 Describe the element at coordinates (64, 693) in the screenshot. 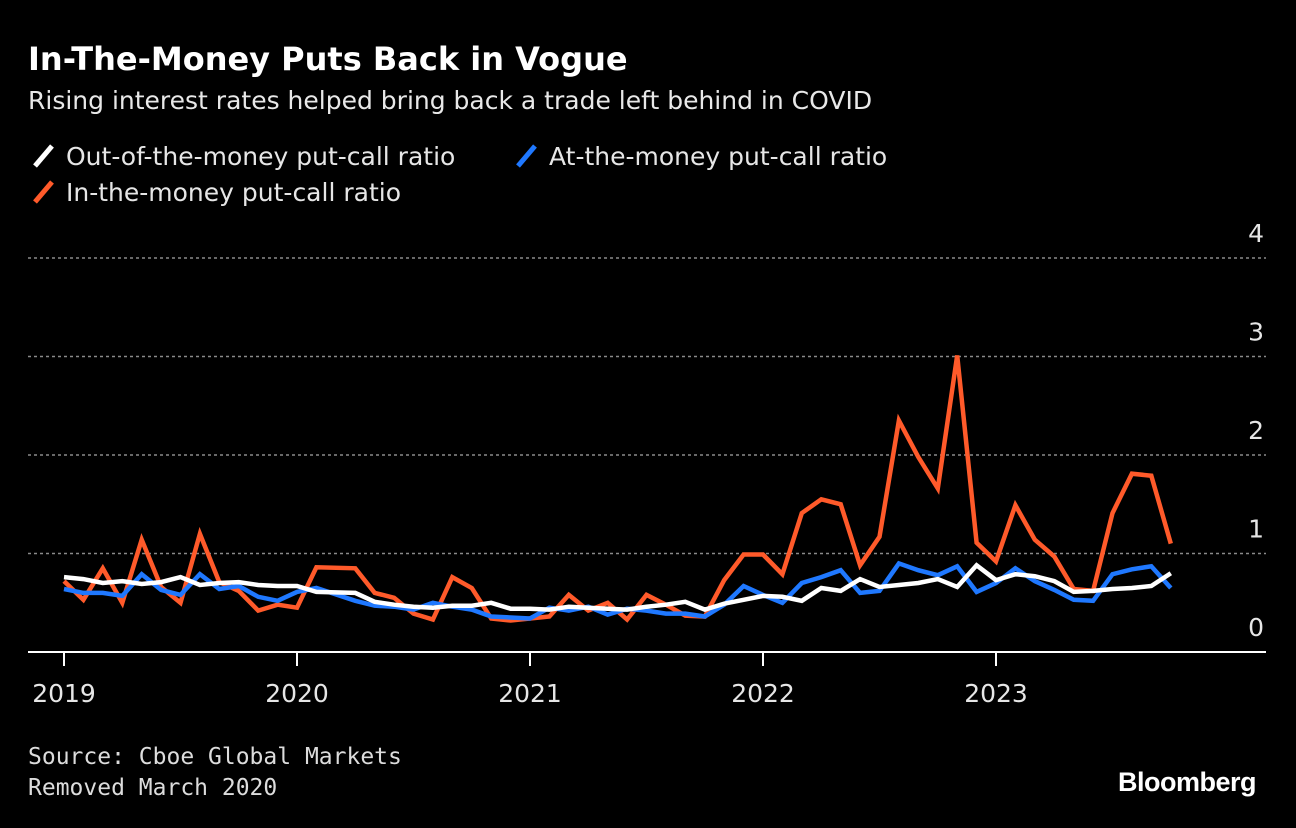

I see `x-tick-label: 2019` at that location.